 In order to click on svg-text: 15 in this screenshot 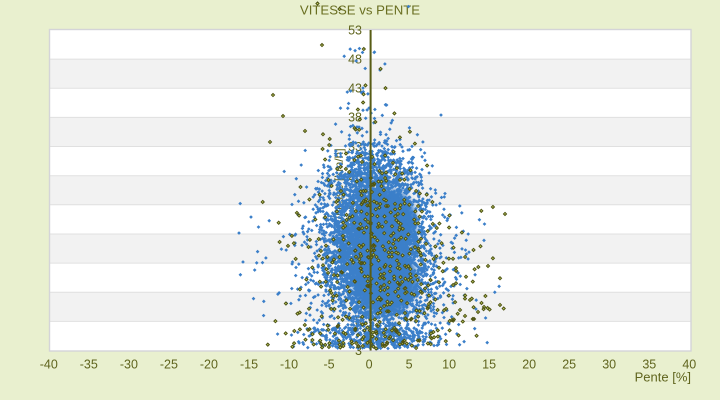, I will do `click(489, 365)`.